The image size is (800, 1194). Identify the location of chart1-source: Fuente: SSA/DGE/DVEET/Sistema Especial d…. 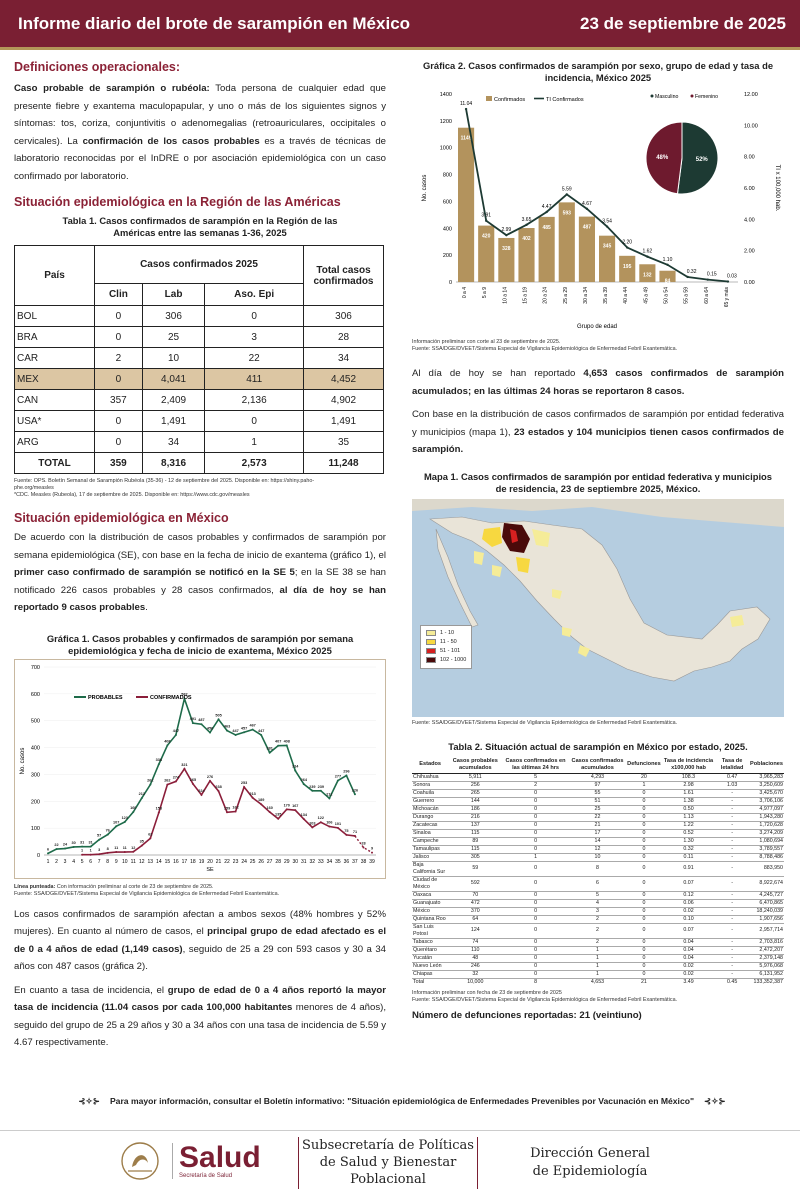
(147, 893).